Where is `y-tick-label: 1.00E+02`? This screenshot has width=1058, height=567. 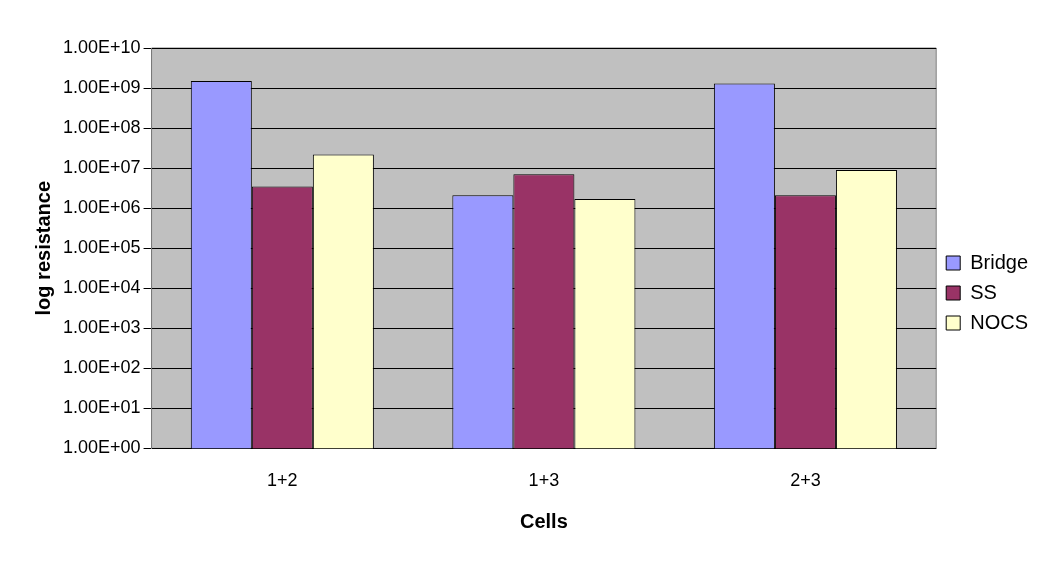 y-tick-label: 1.00E+02 is located at coordinates (101, 367).